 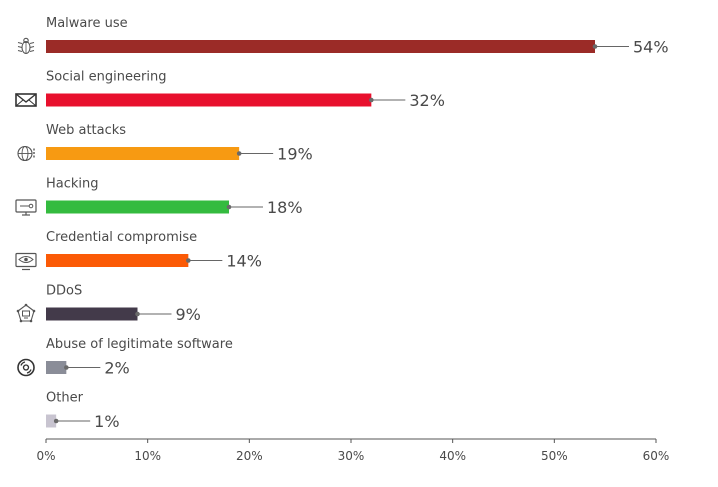 What do you see at coordinates (427, 100) in the screenshot?
I see `value-label: 32%` at bounding box center [427, 100].